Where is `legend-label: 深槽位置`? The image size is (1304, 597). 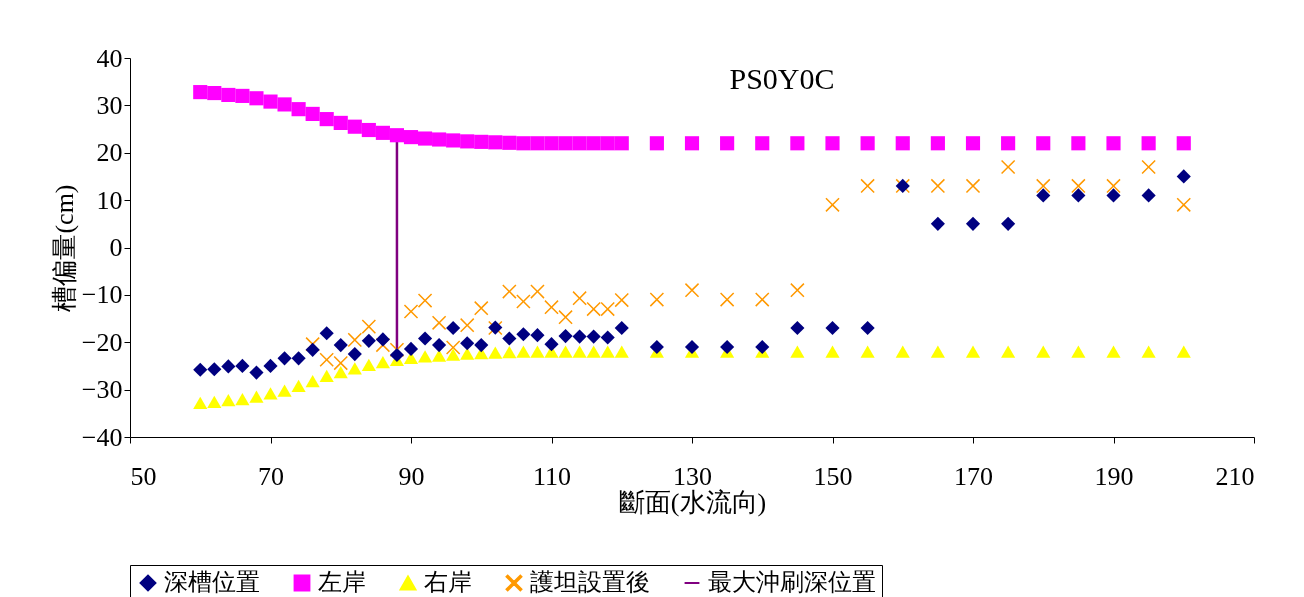
legend-label: 深槽位置 is located at coordinates (212, 582).